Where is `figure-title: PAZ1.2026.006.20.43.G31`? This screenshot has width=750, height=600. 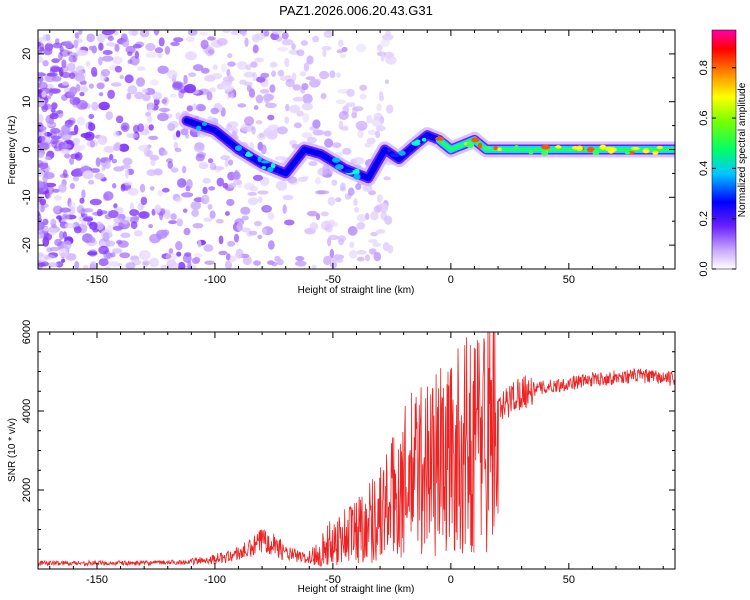 figure-title: PAZ1.2026.006.20.43.G31 is located at coordinates (356, 10).